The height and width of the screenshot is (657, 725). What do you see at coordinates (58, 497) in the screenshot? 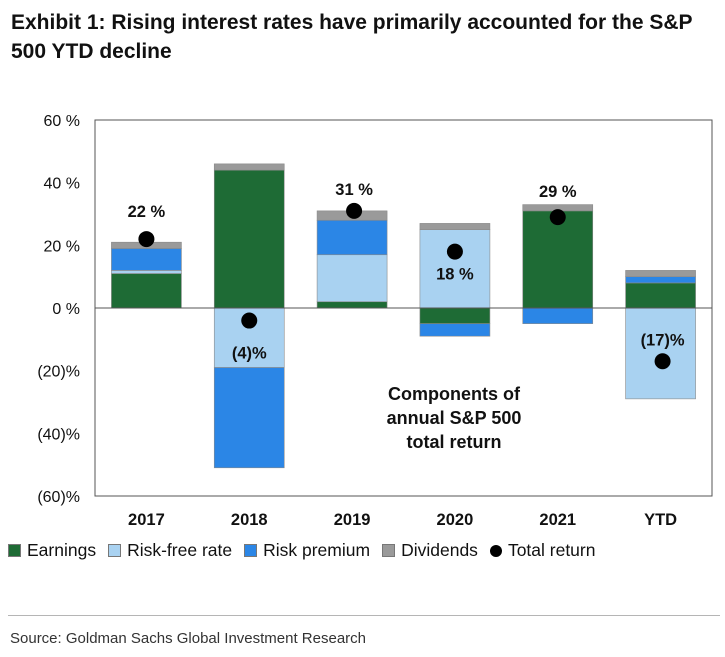
I see `y-tick-label: (60)%` at bounding box center [58, 497].